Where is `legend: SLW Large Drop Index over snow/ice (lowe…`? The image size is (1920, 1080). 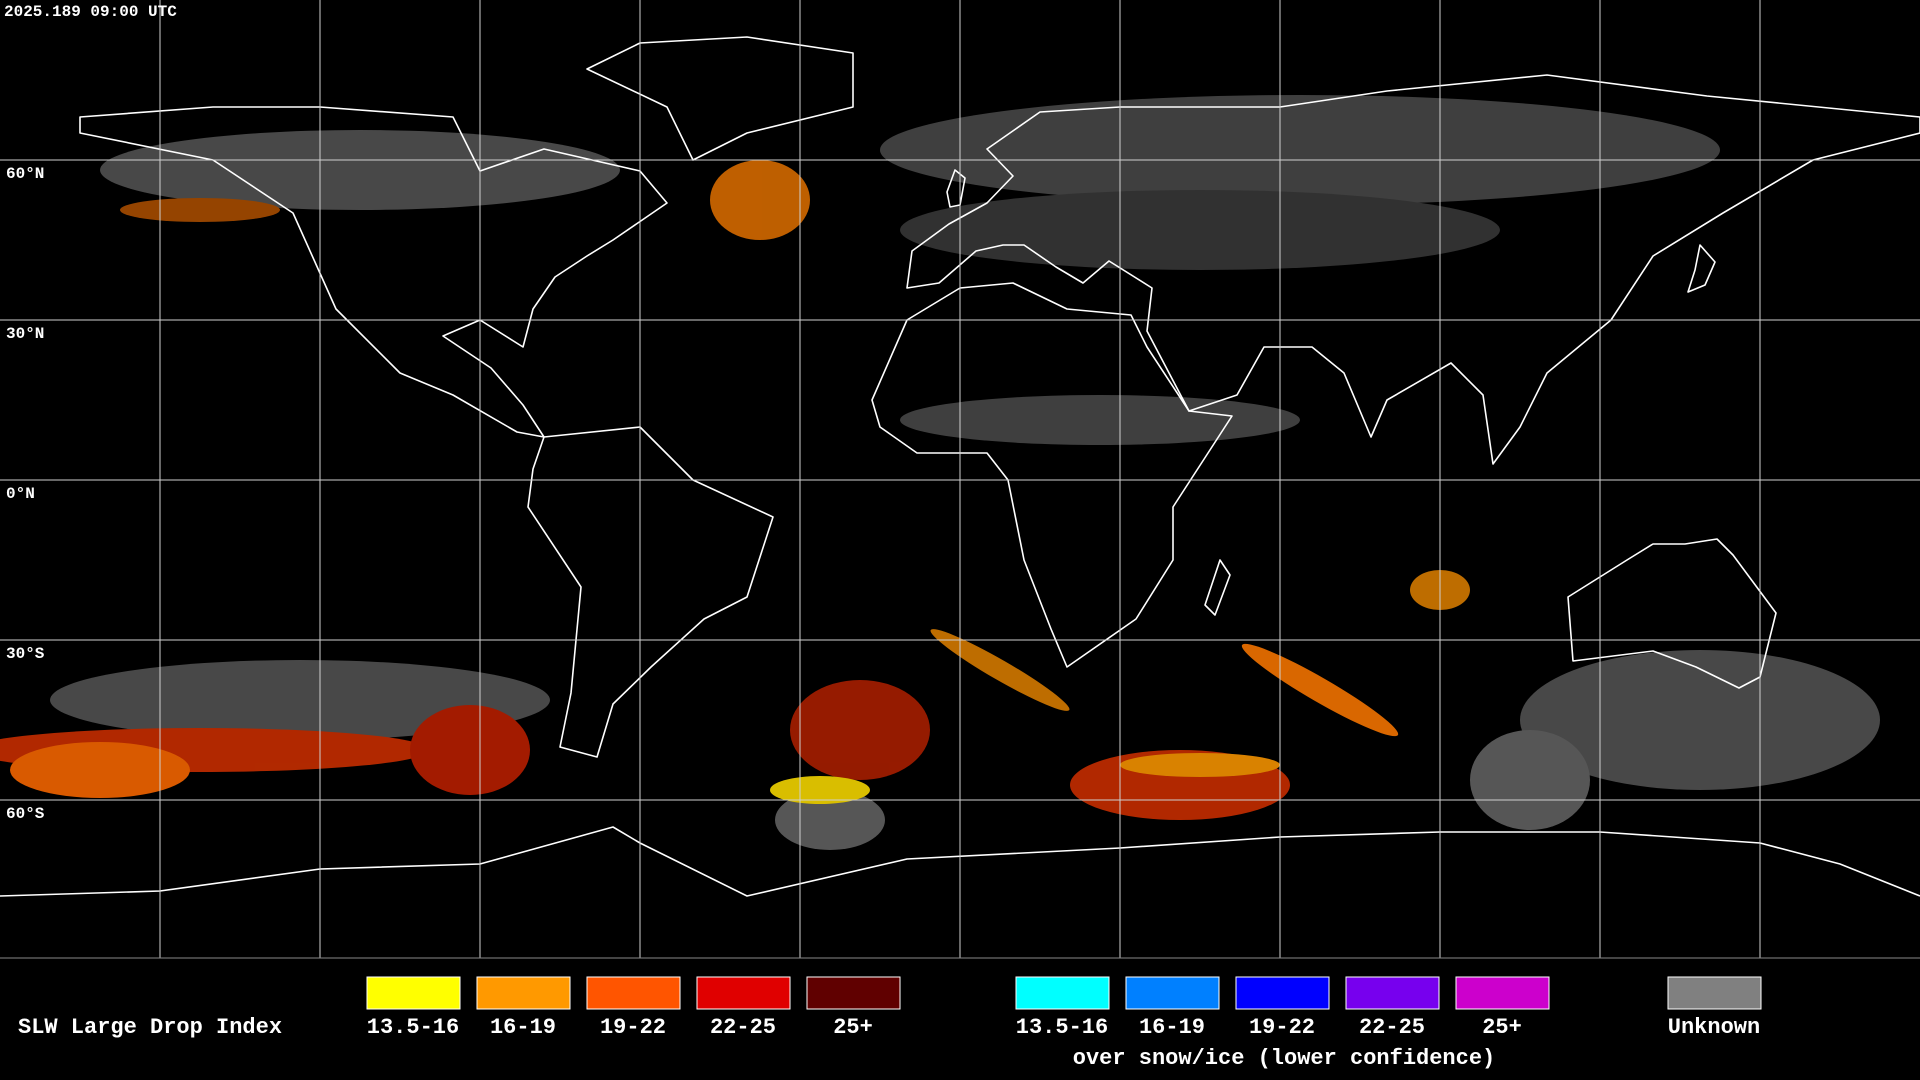
legend: SLW Large Drop Index over snow/ice (lowe… is located at coordinates (890, 1023).